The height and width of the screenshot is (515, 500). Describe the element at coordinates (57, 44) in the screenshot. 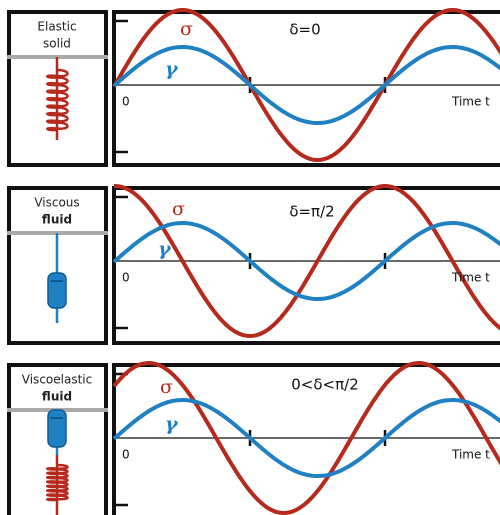

I see `element-label: solid` at that location.